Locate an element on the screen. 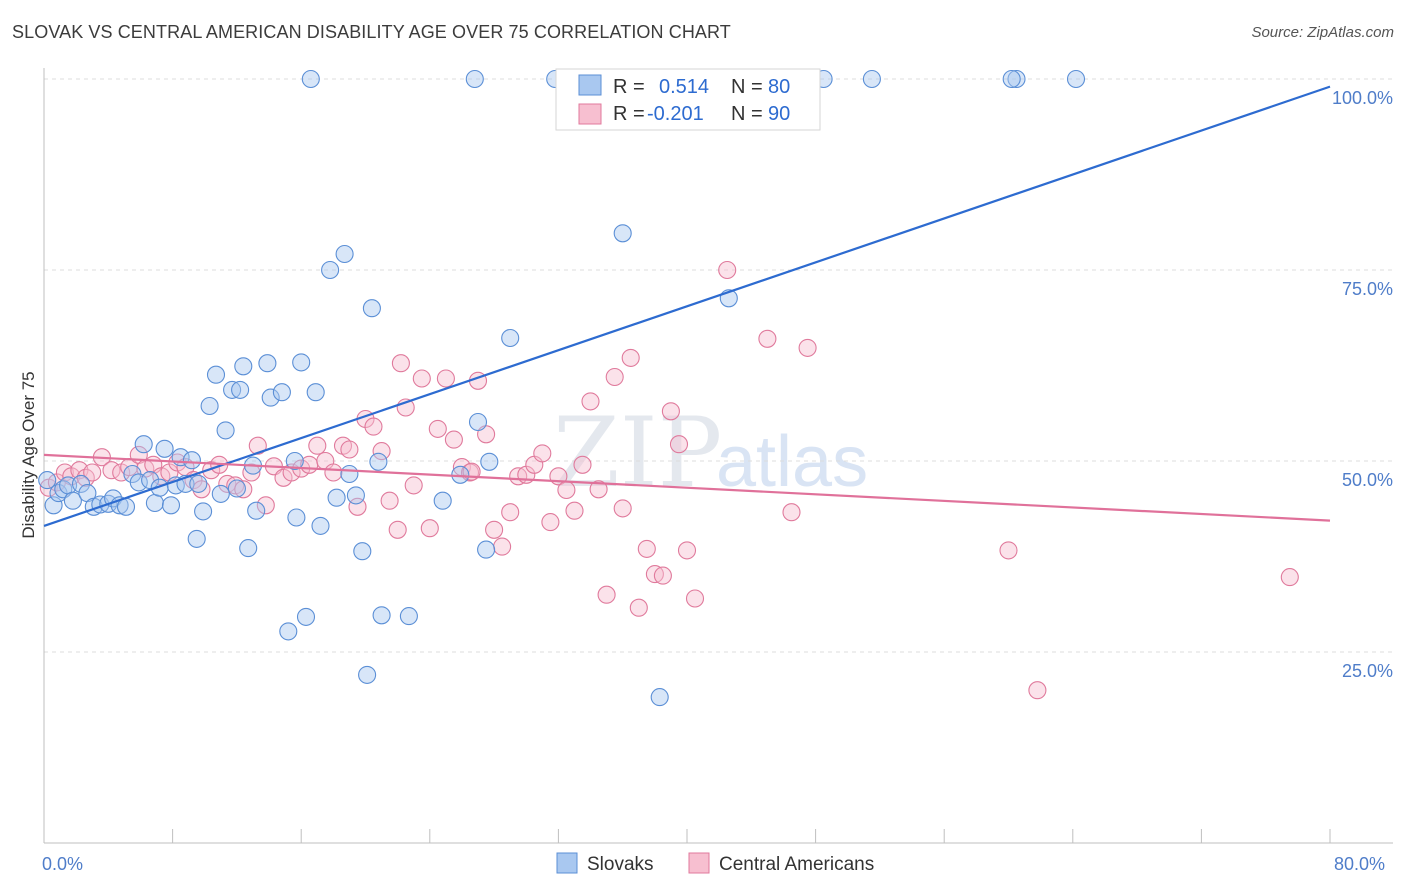  bottom-legend-central-americans: Central Americans is located at coordinates (796, 864).